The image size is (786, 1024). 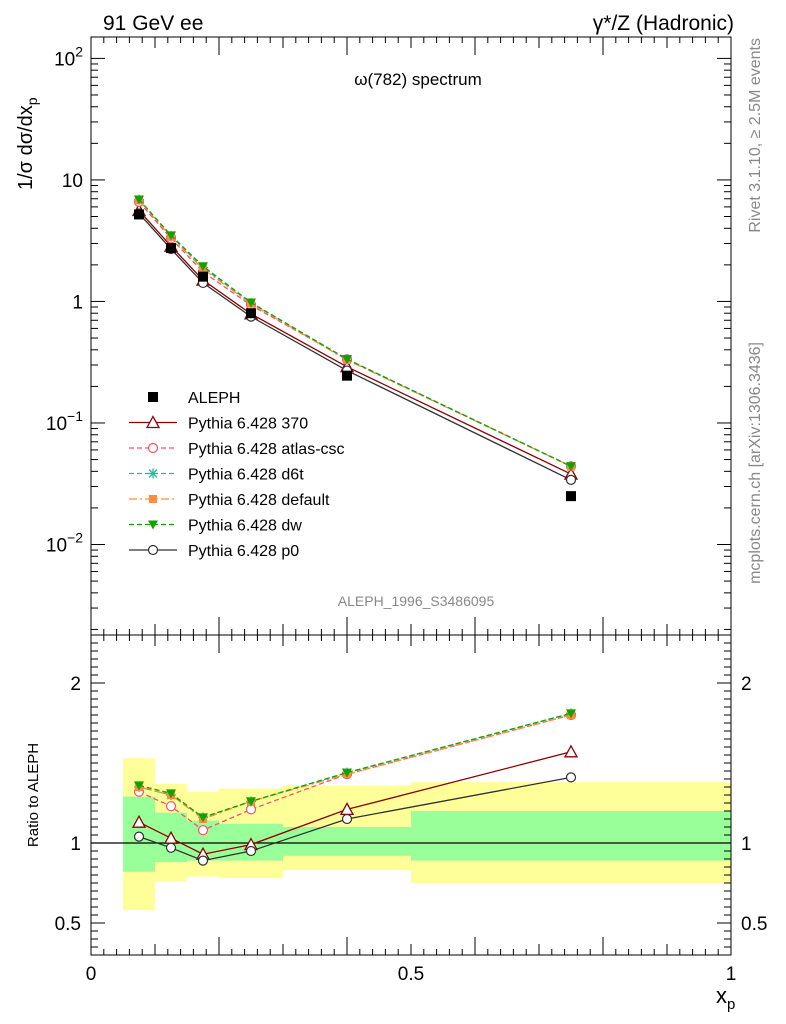 I want to click on ratio-ytick-label-left: 0.5, so click(x=68, y=924).